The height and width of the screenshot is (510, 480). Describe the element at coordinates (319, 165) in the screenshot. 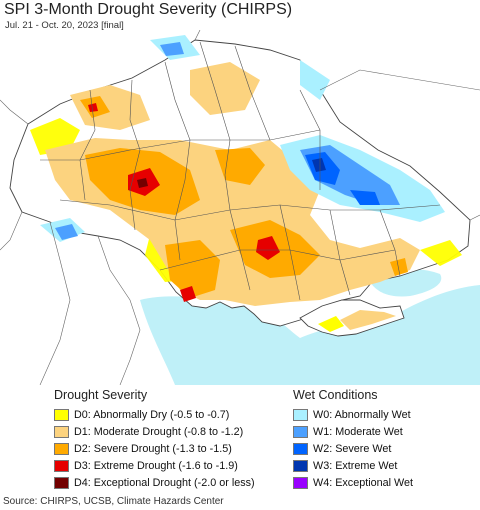

I see `extreme-wet-regions` at that location.